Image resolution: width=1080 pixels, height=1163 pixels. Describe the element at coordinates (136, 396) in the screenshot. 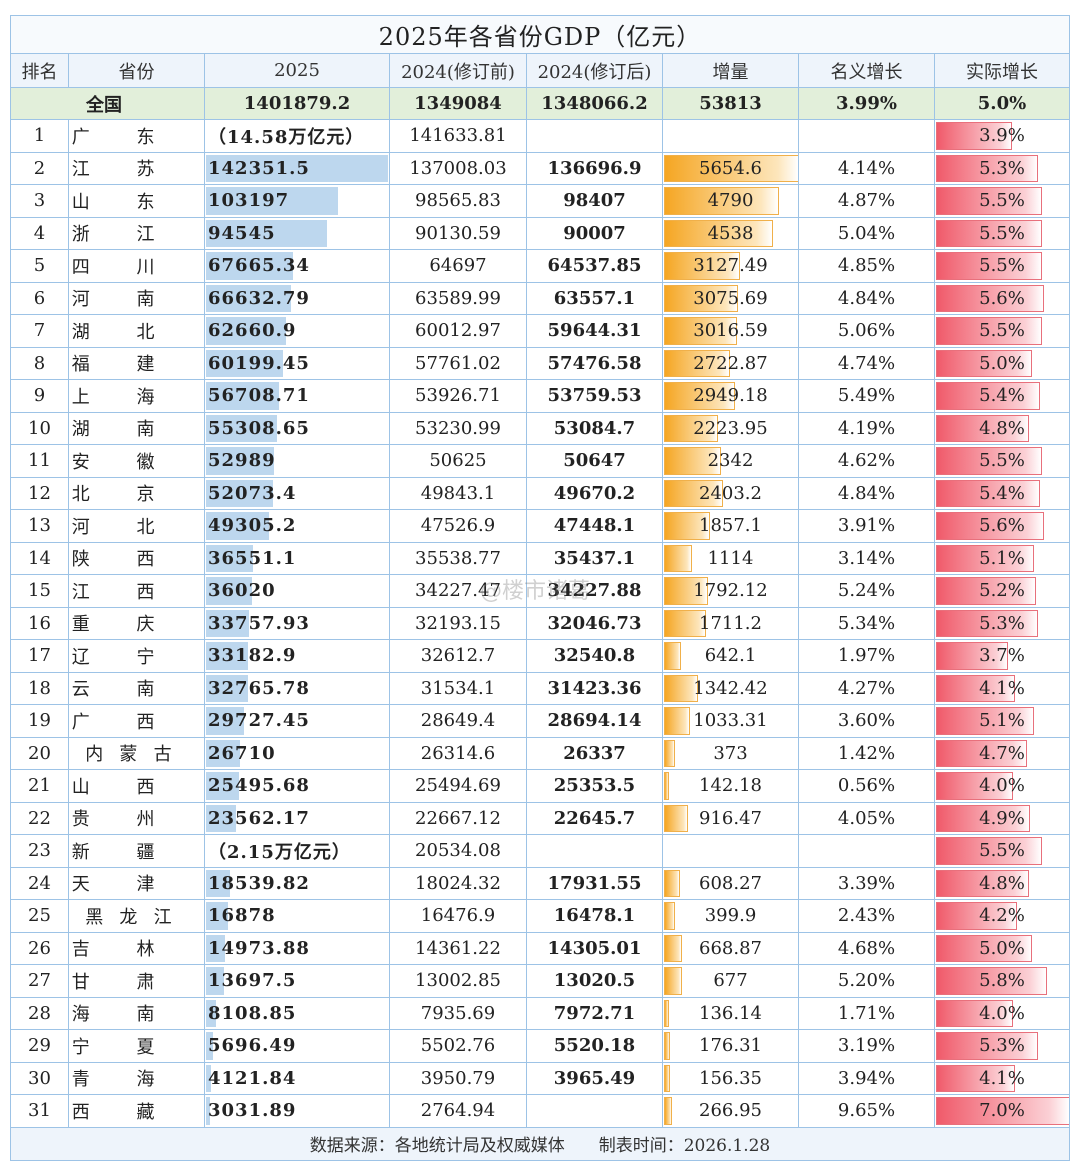

I see `cell: 上海` at that location.